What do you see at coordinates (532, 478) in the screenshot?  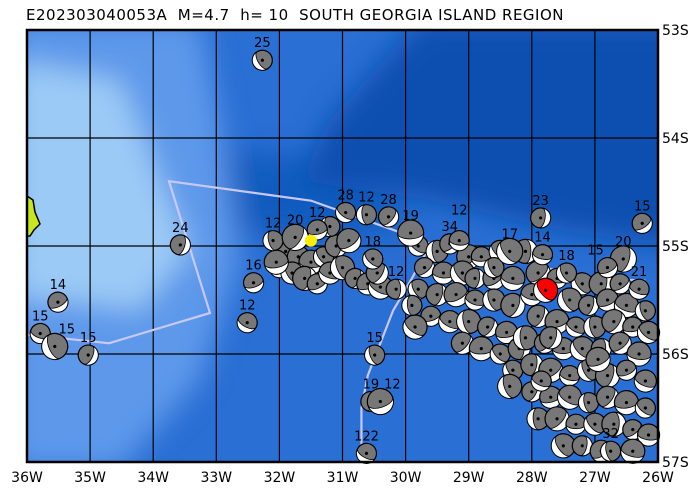 I see `lon-label: 28W` at bounding box center [532, 478].